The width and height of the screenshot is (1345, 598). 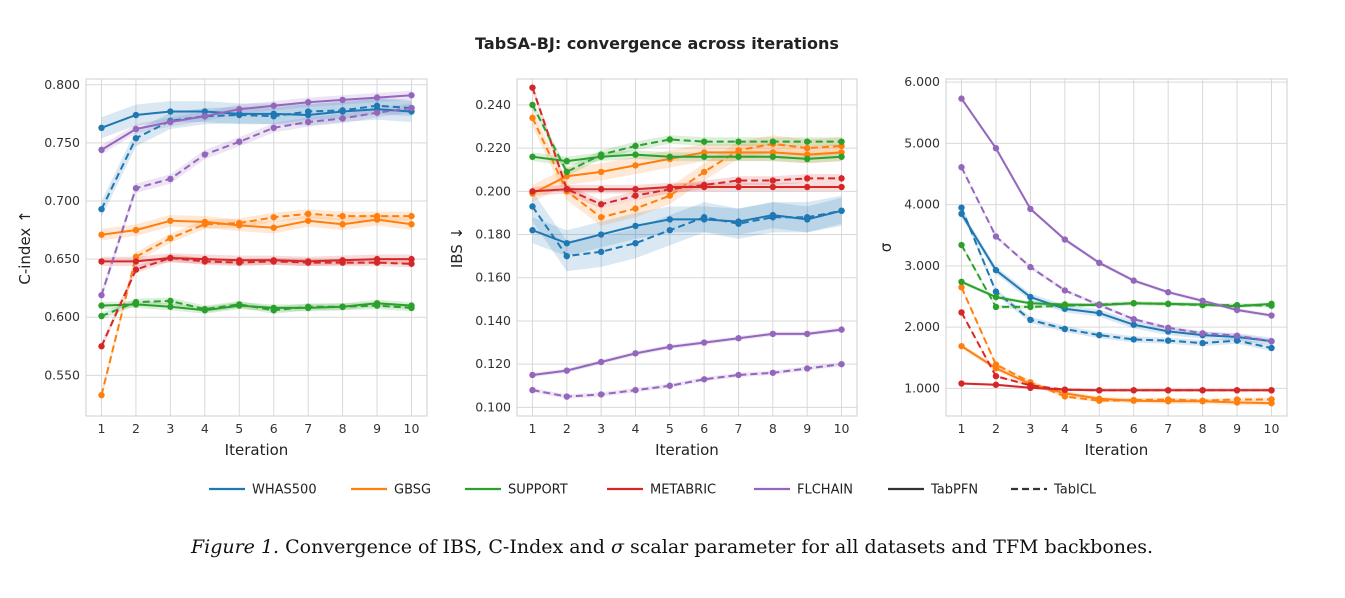 I want to click on series-flchain-tabpfn, so click(x=1116, y=207).